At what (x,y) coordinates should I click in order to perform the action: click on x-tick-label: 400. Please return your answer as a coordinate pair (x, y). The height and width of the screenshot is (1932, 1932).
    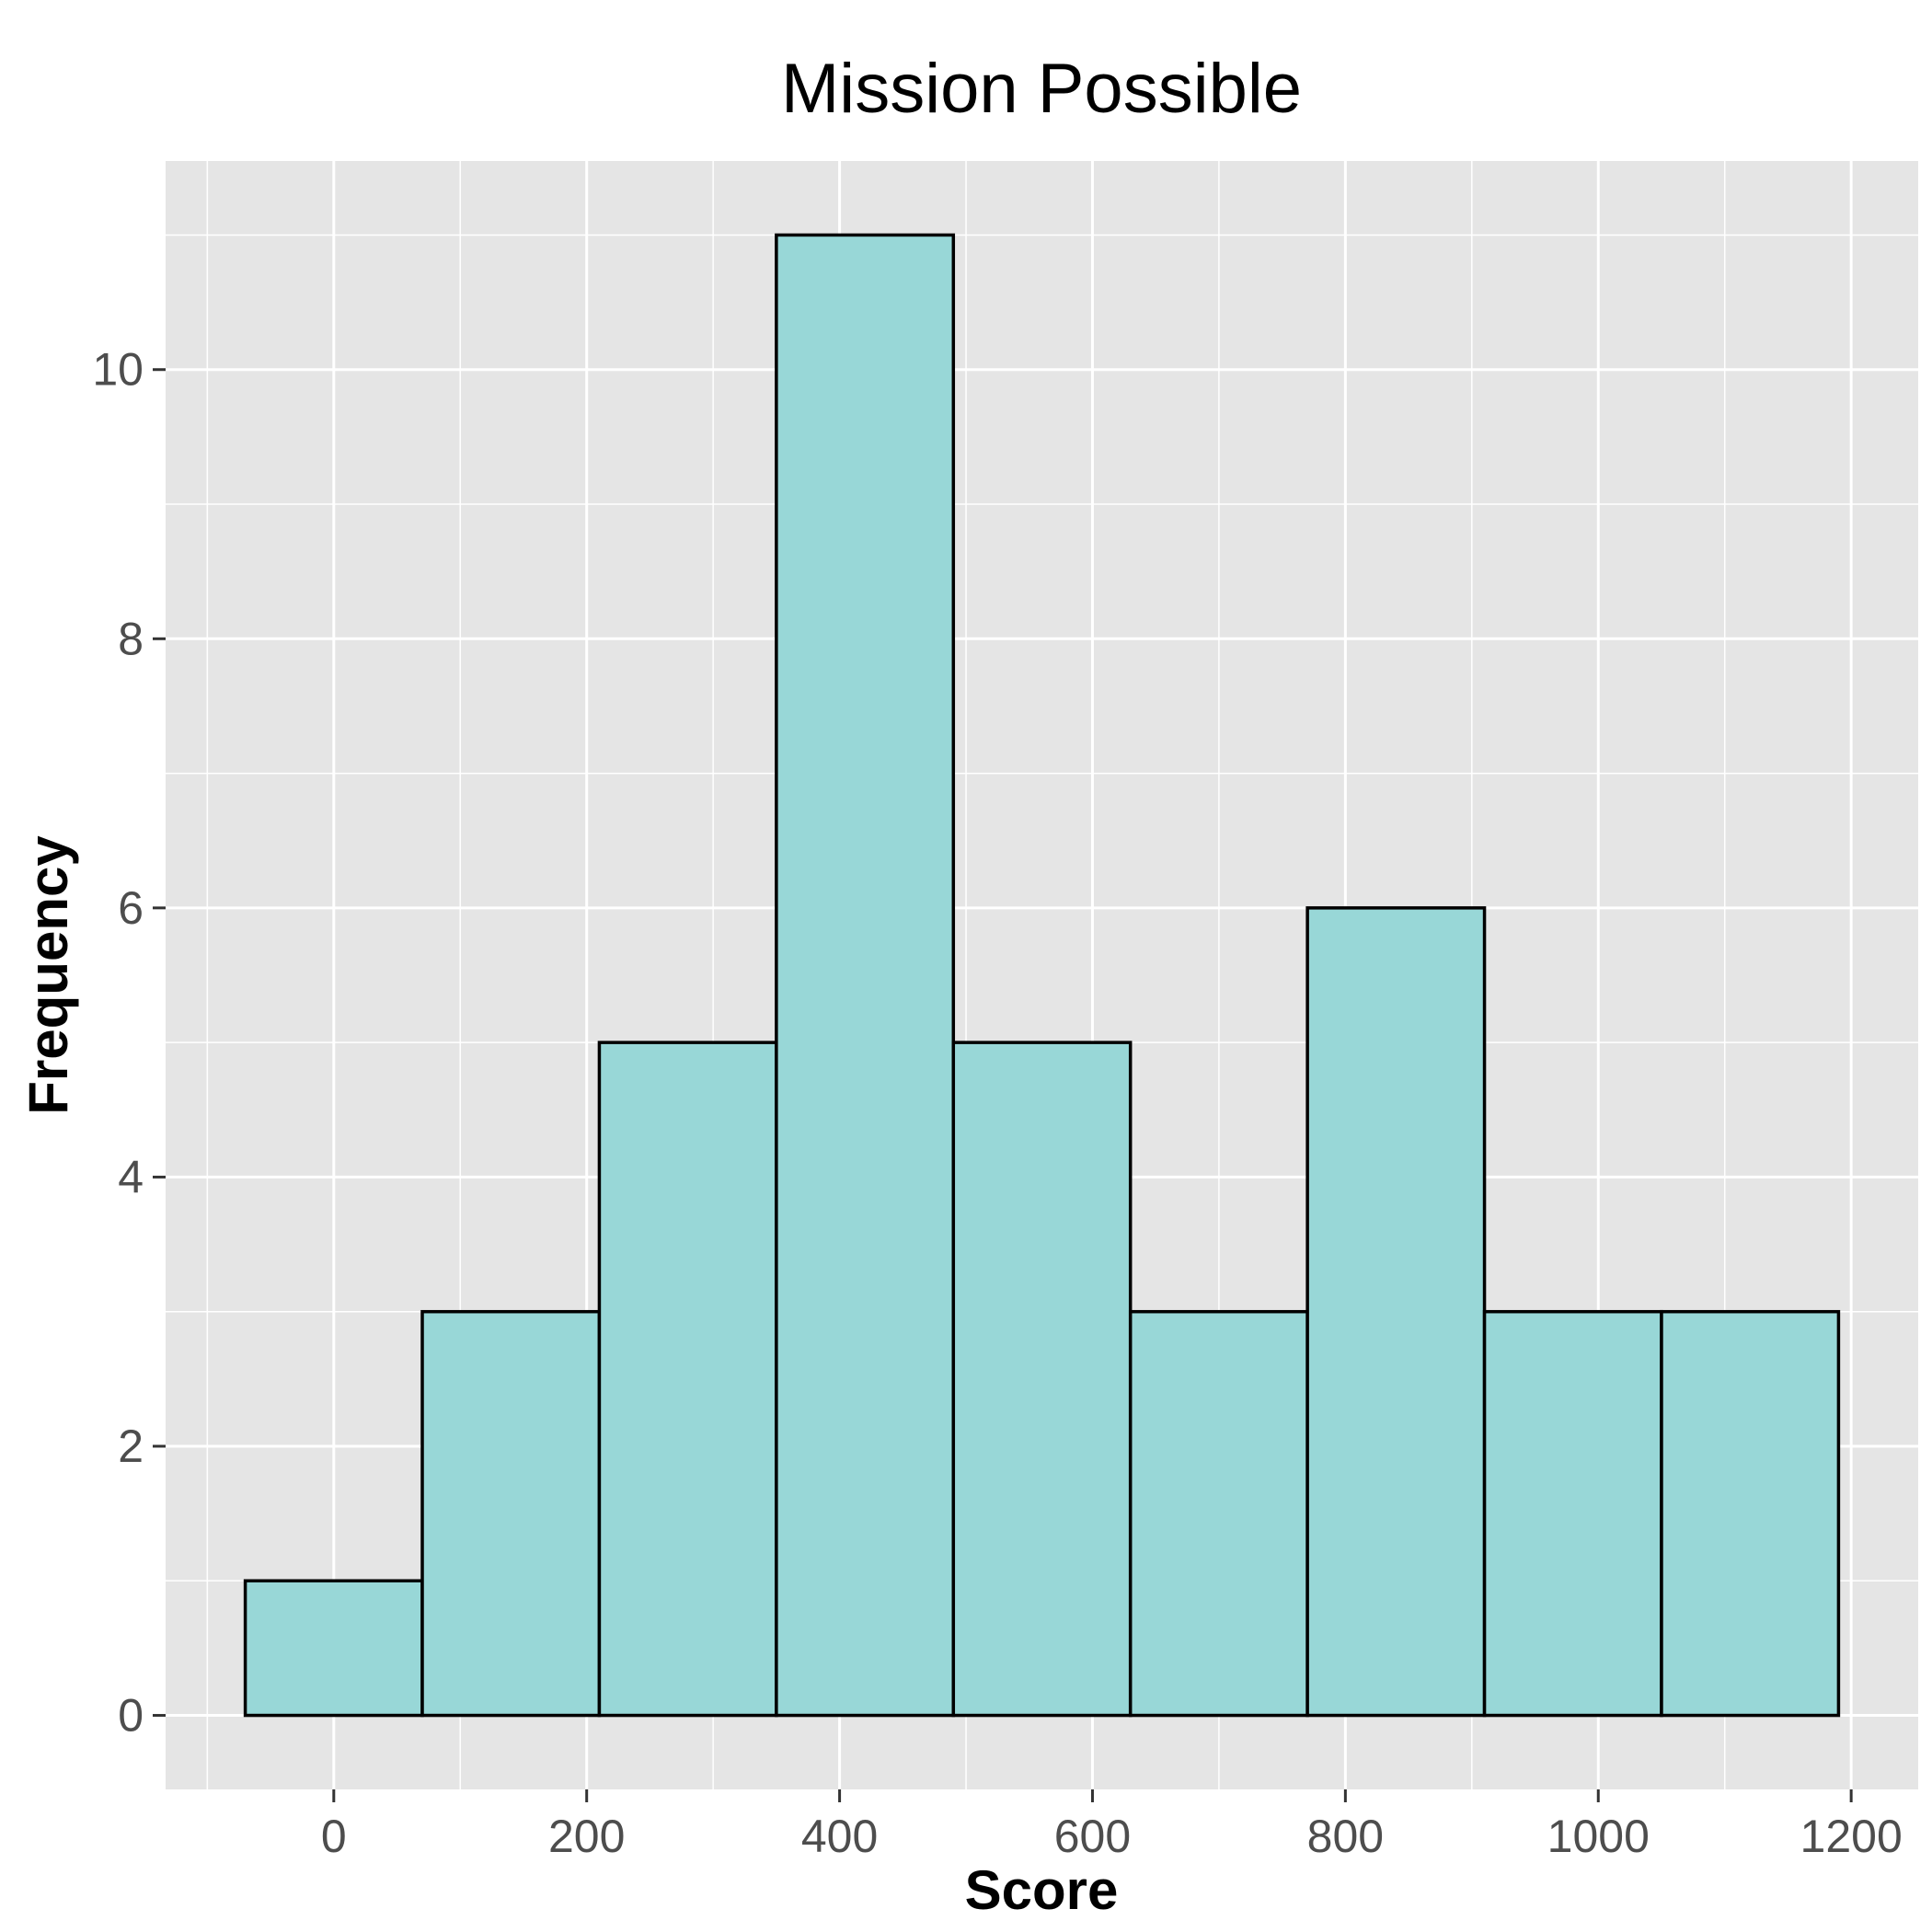
    Looking at the image, I should click on (839, 1836).